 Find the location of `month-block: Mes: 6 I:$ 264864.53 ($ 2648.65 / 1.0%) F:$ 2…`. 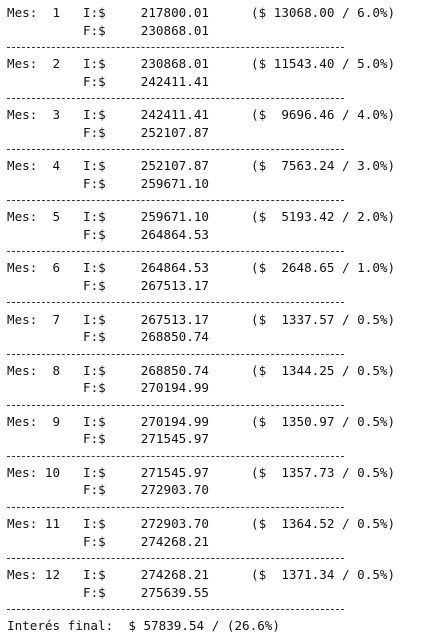

month-block: Mes: 6 I:$ 264864.53 ($ 2648.65 / 1.0%) F:$ 2… is located at coordinates (214, 284).